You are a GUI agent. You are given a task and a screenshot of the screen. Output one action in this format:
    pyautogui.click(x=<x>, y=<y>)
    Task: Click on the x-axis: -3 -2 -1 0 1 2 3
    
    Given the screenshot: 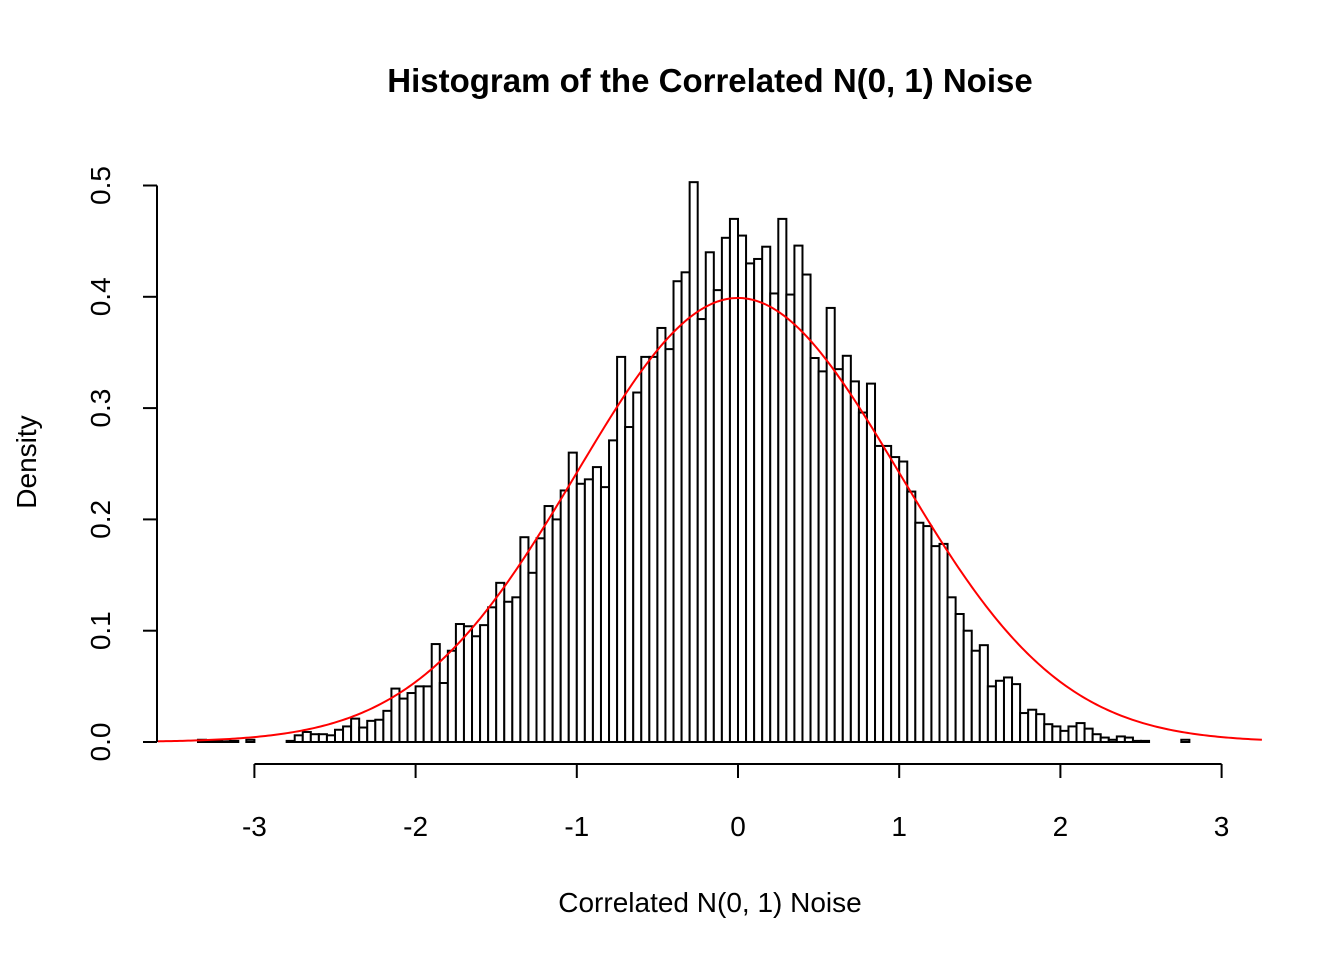 What is the action you would take?
    pyautogui.click(x=735, y=802)
    